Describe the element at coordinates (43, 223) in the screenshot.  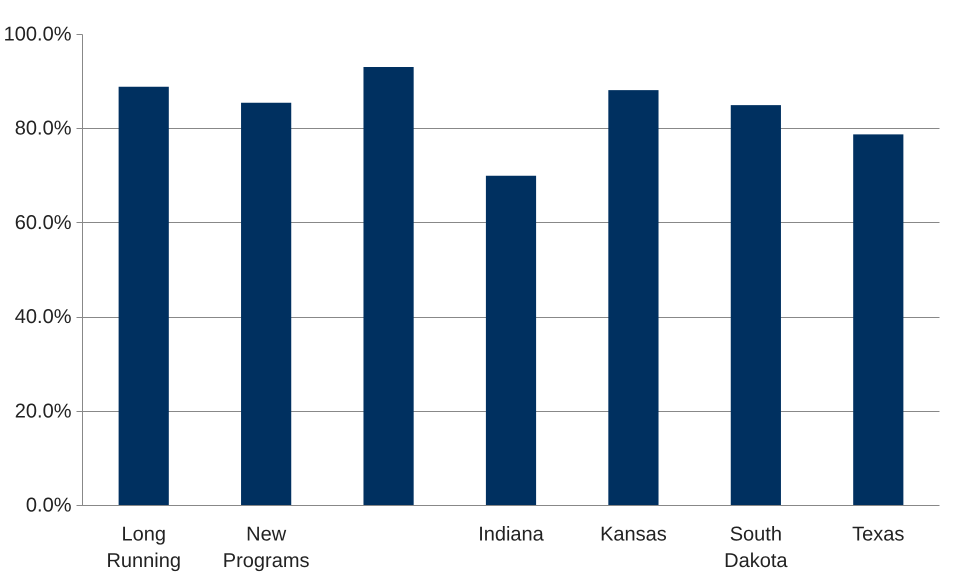
I see `y-tick-label: 60.0%` at that location.